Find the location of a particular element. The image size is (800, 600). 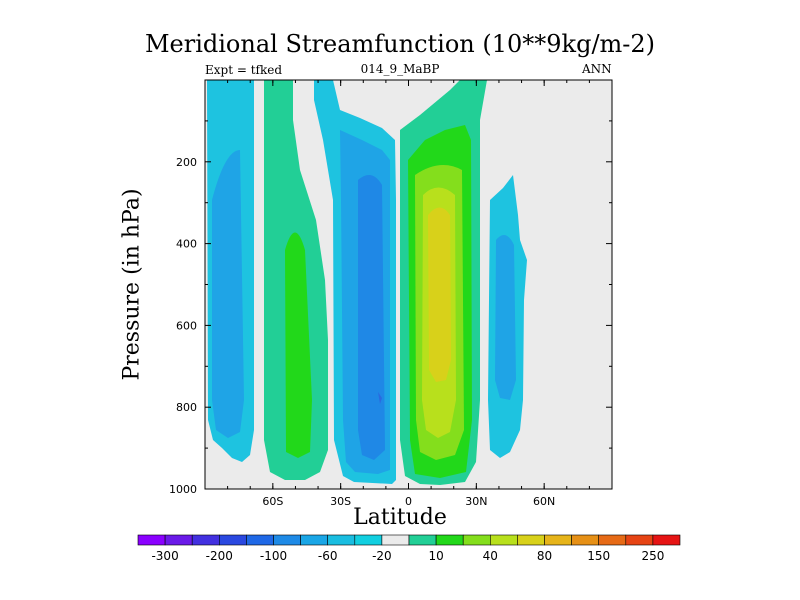

colorbar-label: 150 is located at coordinates (598, 556).